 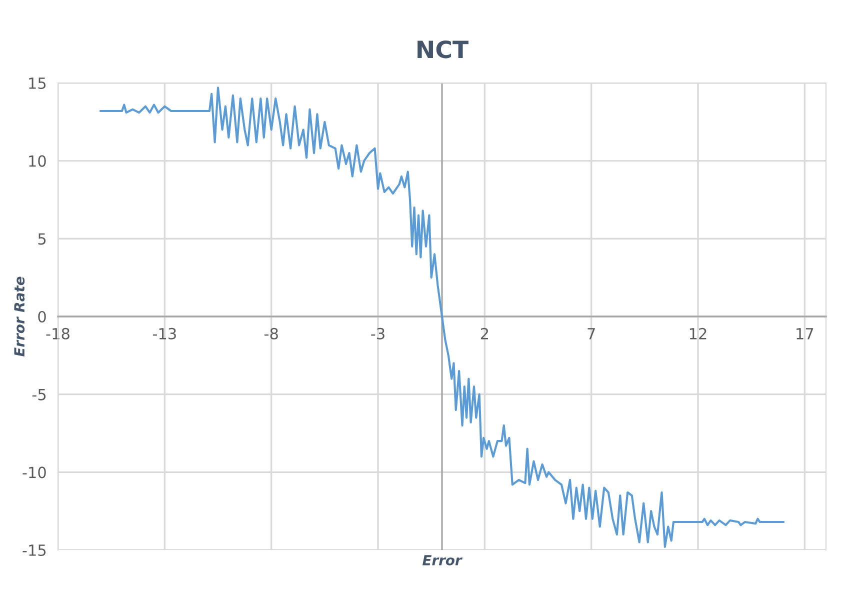 I want to click on y-tick-label: 5, so click(x=42, y=239).